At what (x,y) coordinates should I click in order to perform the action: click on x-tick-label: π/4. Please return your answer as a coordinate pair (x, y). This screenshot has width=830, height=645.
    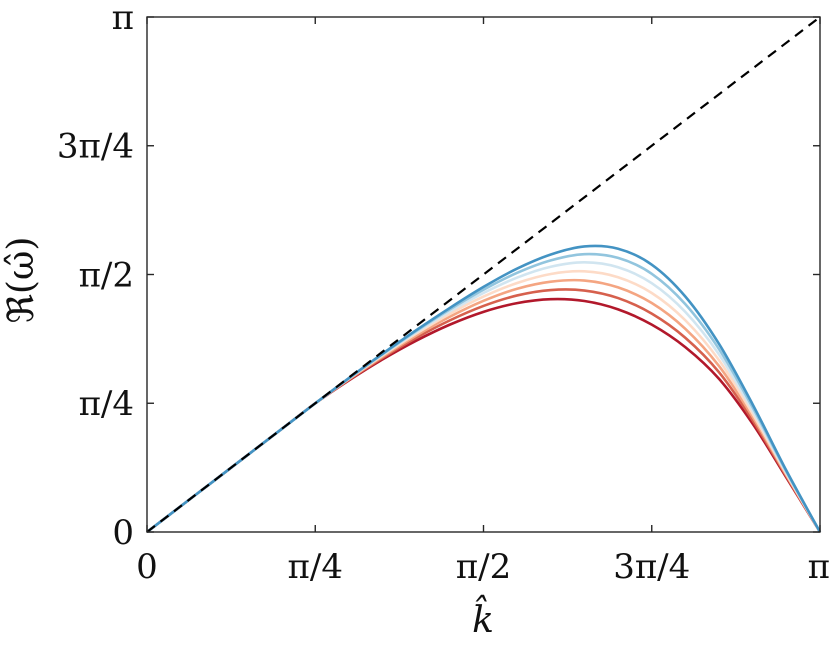
    Looking at the image, I should click on (315, 567).